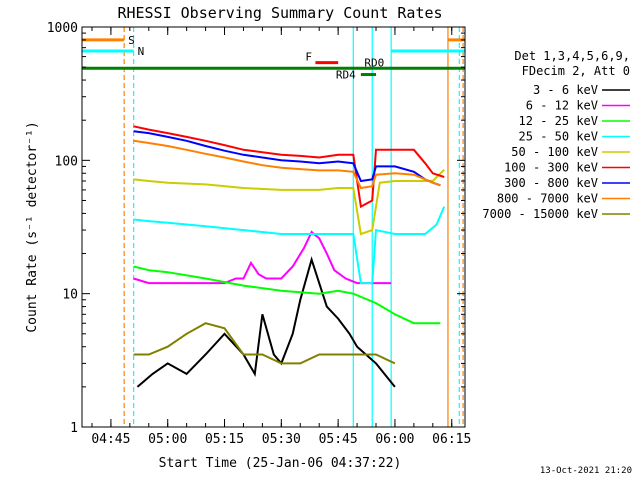 Image resolution: width=640 pixels, height=480 pixels. I want to click on x-tick-label: 04:45, so click(110, 439).